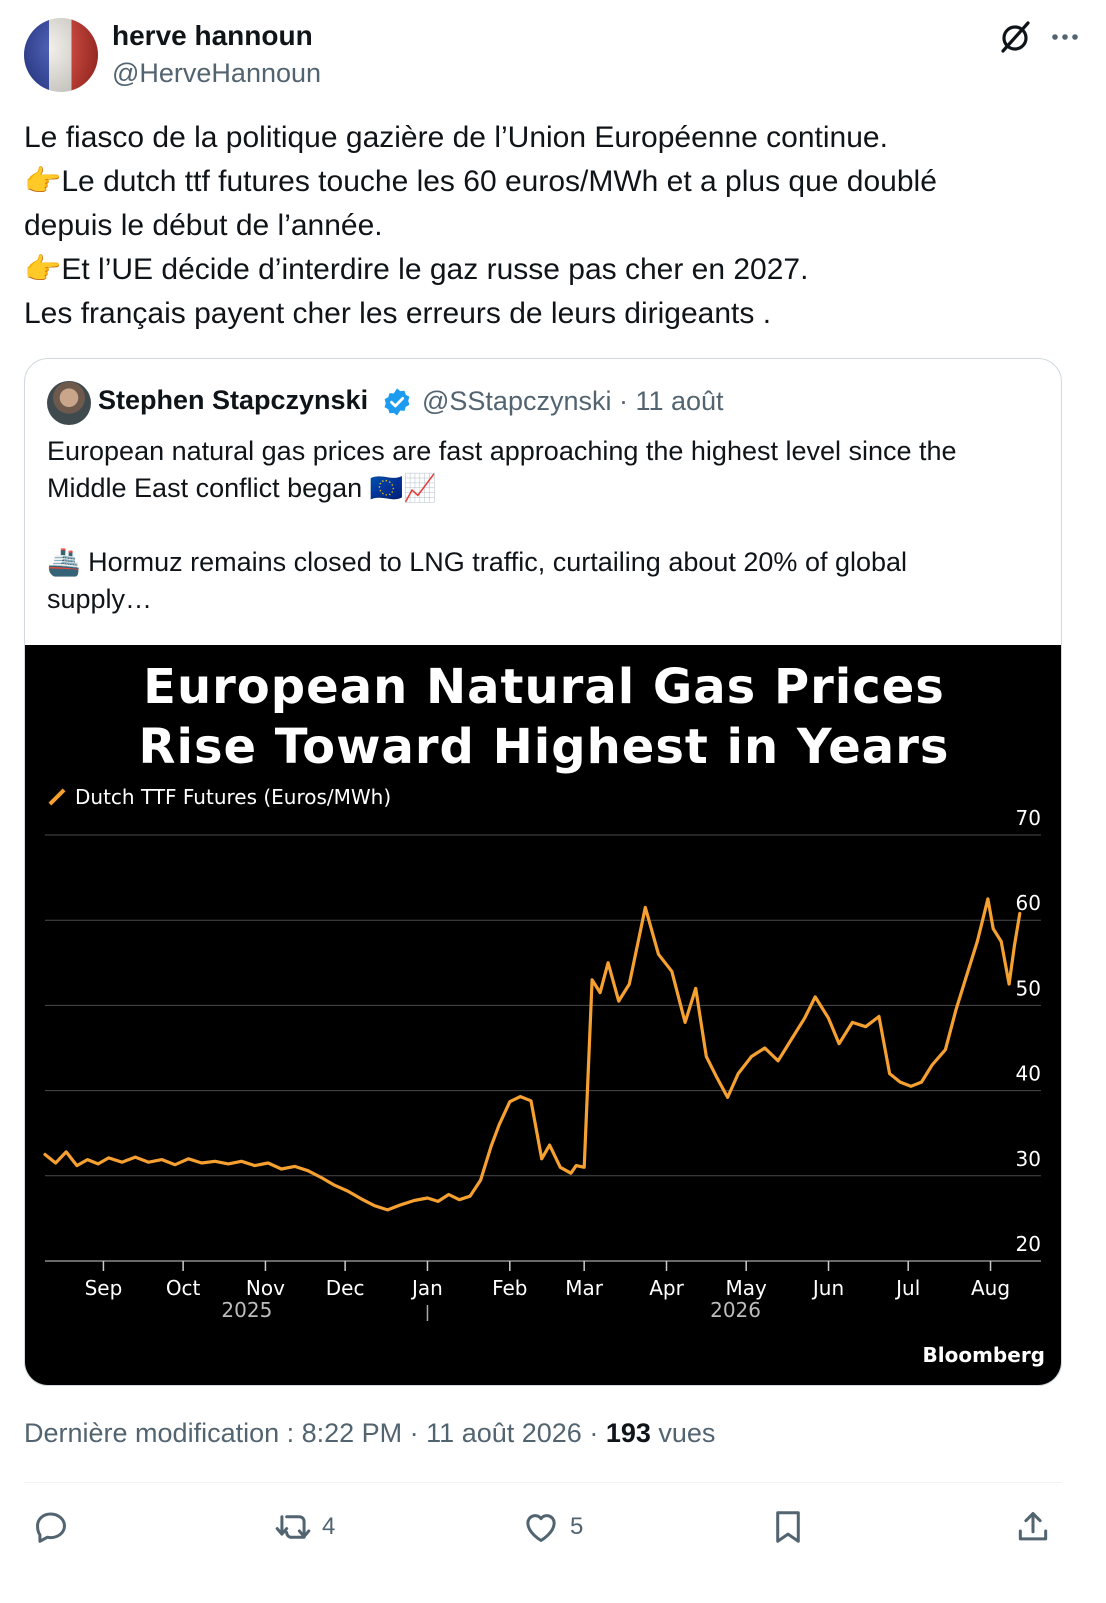 This screenshot has height=1603, width=1106. Describe the element at coordinates (69, 403) in the screenshot. I see `quoted-author-avatar` at that location.